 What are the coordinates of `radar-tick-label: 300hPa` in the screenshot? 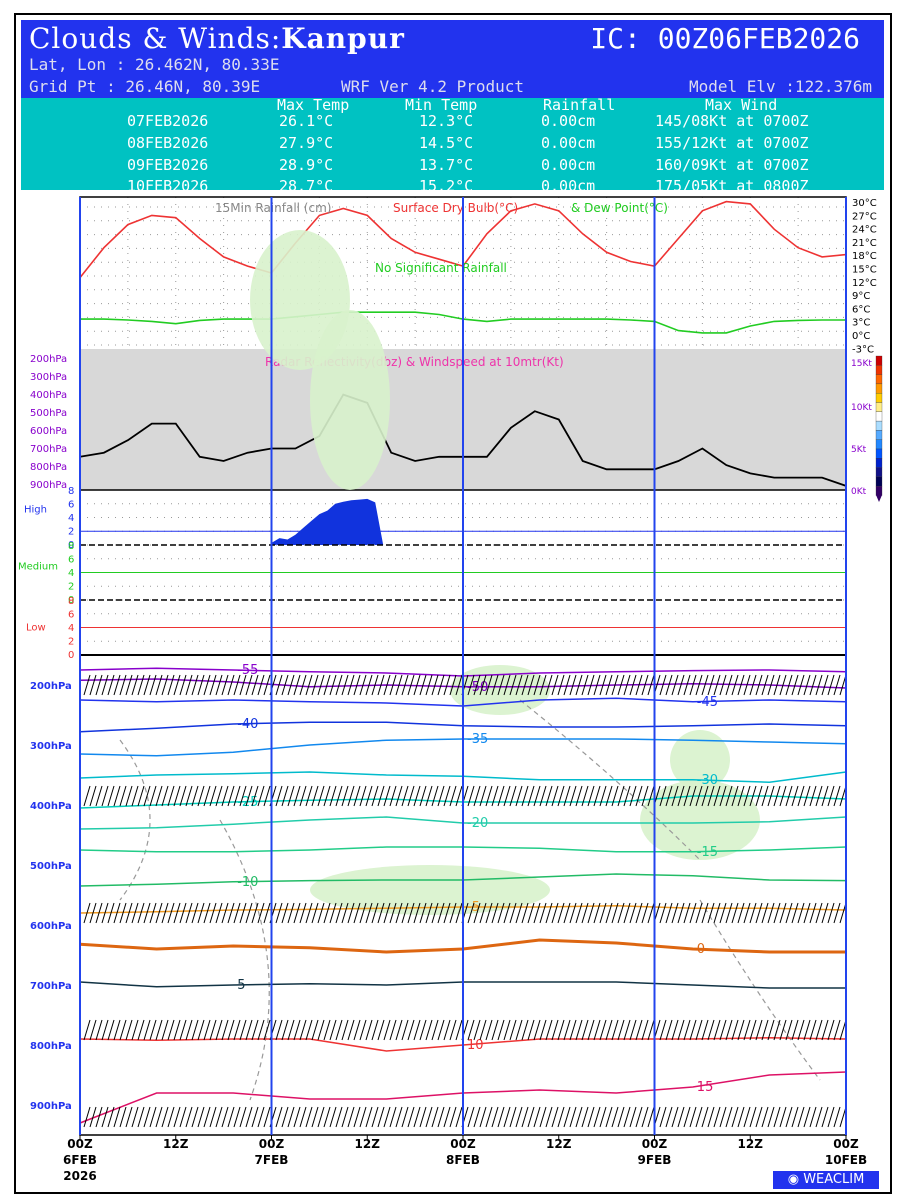 It's located at (48, 377).